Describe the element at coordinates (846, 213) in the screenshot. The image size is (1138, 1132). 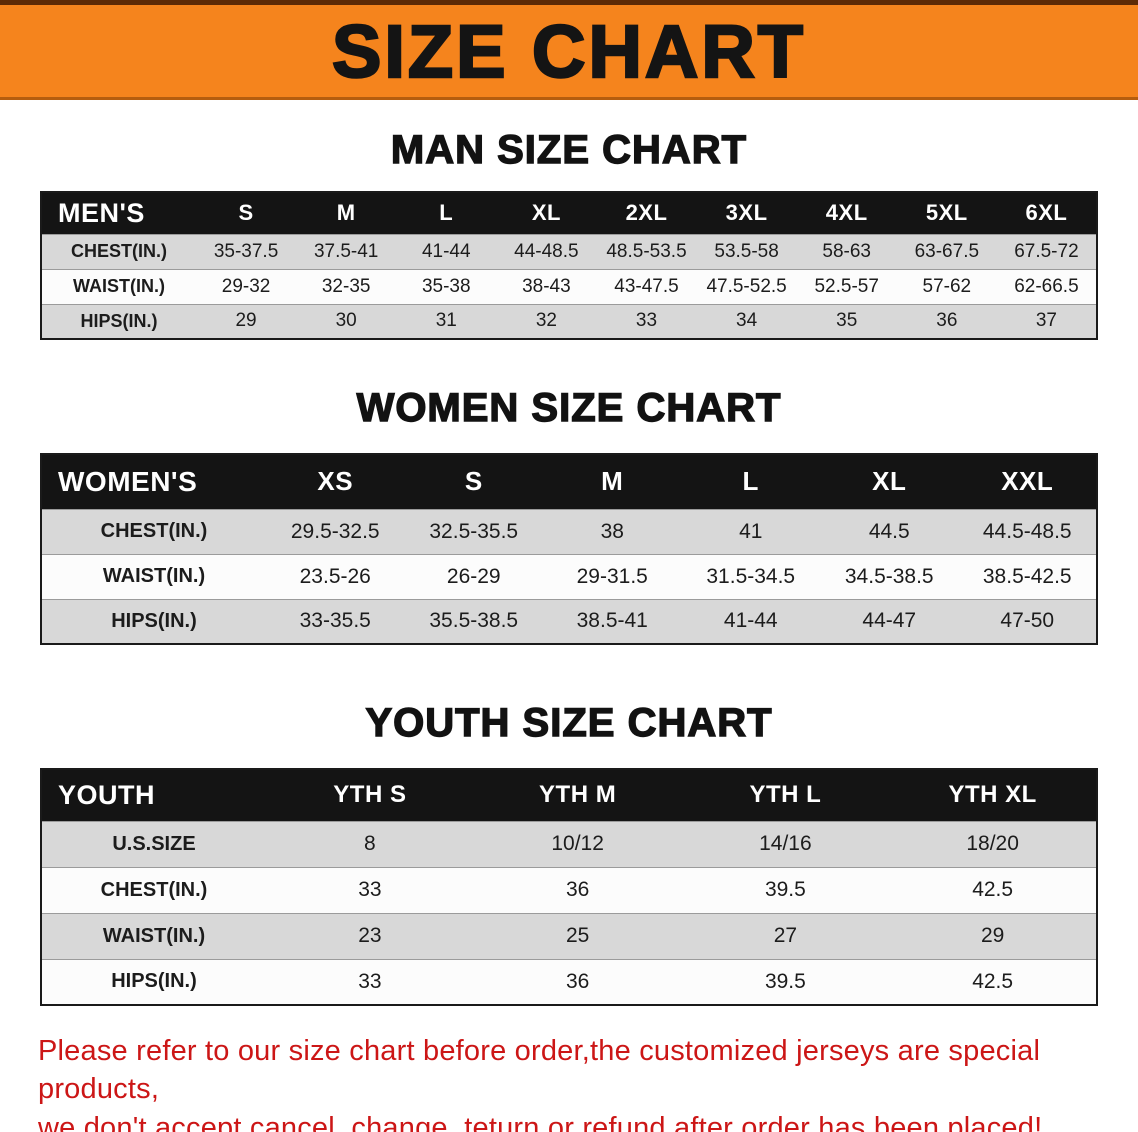
I see `size-header-cell: 4XL` at that location.